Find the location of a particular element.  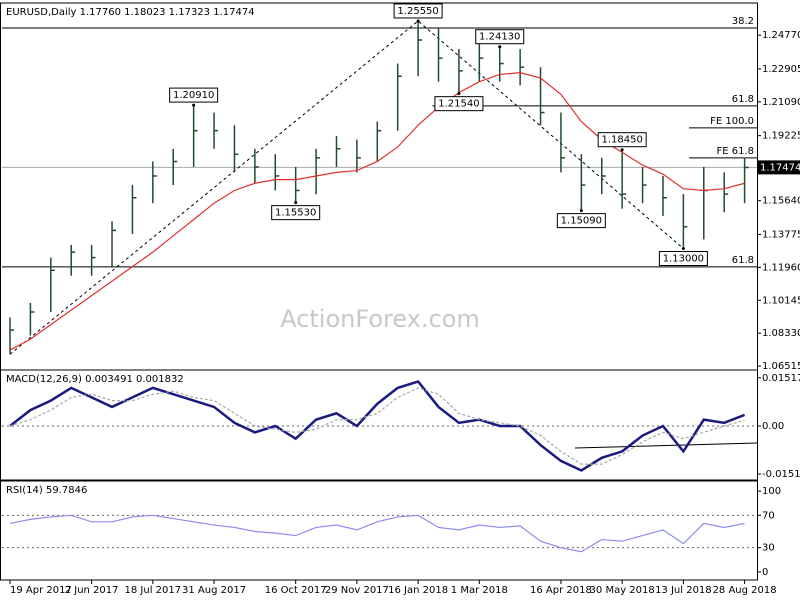

swing-label: 1.25550 is located at coordinates (417, 11).